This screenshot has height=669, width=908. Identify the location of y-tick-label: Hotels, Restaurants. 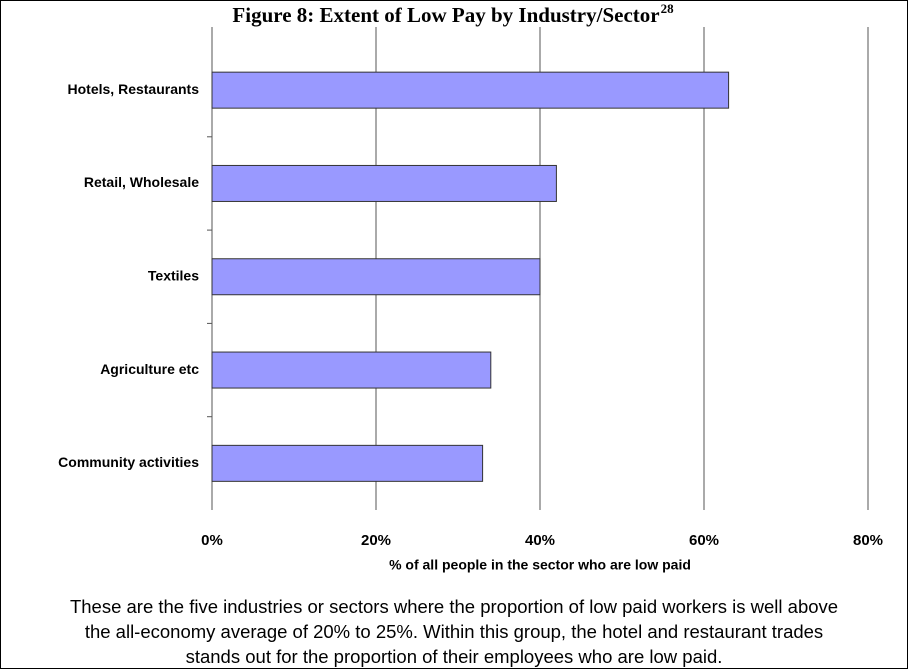
(134, 89).